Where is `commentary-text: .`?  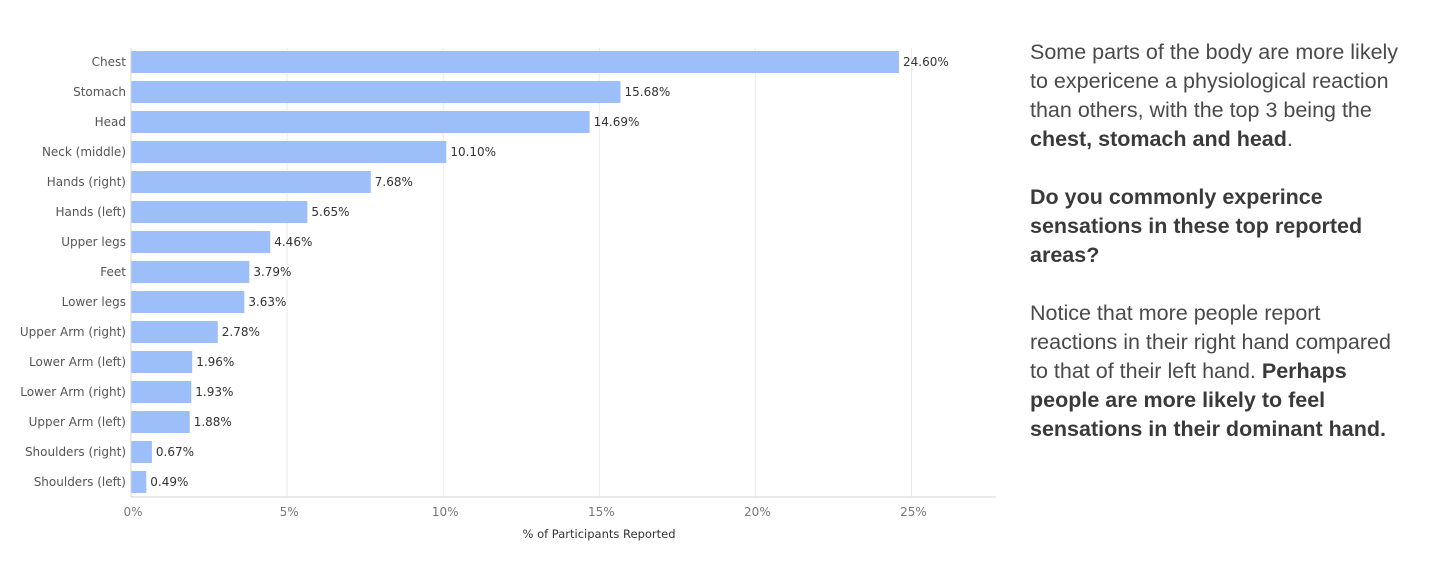 commentary-text: . is located at coordinates (1289, 139).